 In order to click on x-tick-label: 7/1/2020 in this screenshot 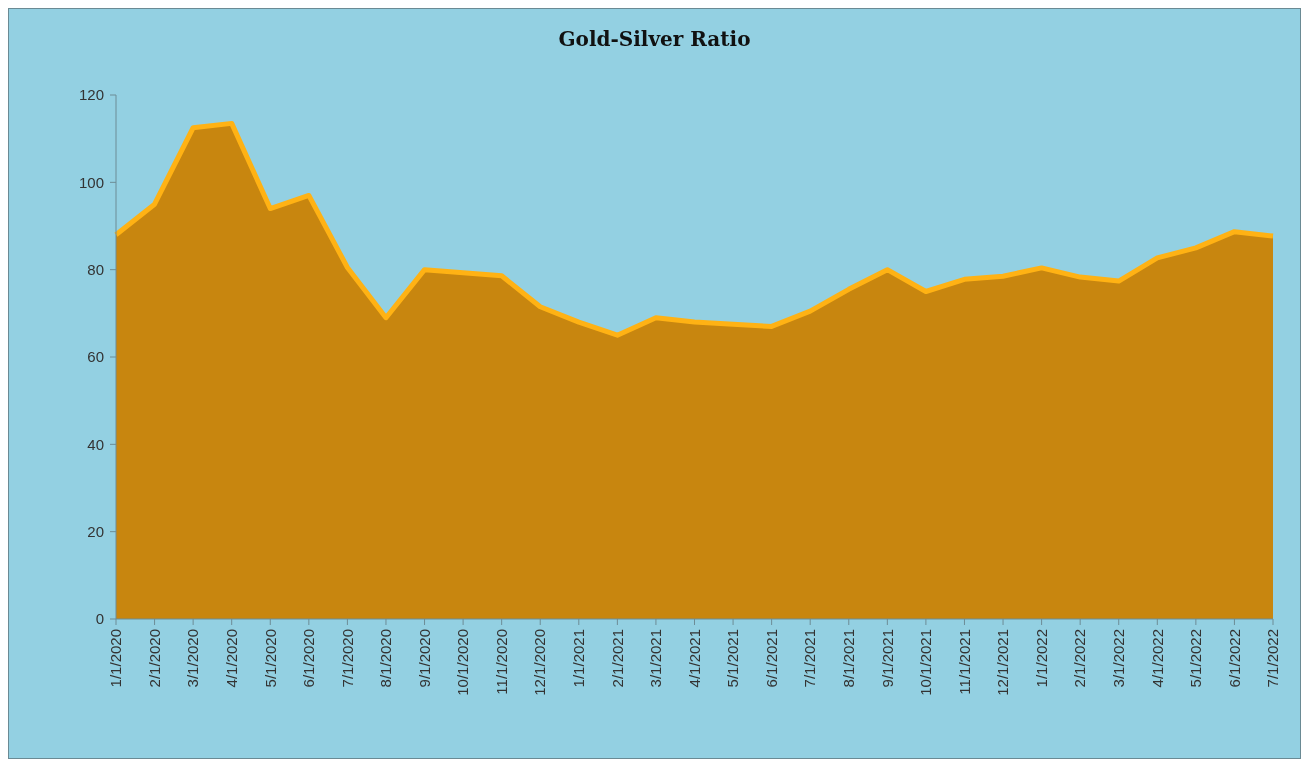, I will do `click(347, 658)`.